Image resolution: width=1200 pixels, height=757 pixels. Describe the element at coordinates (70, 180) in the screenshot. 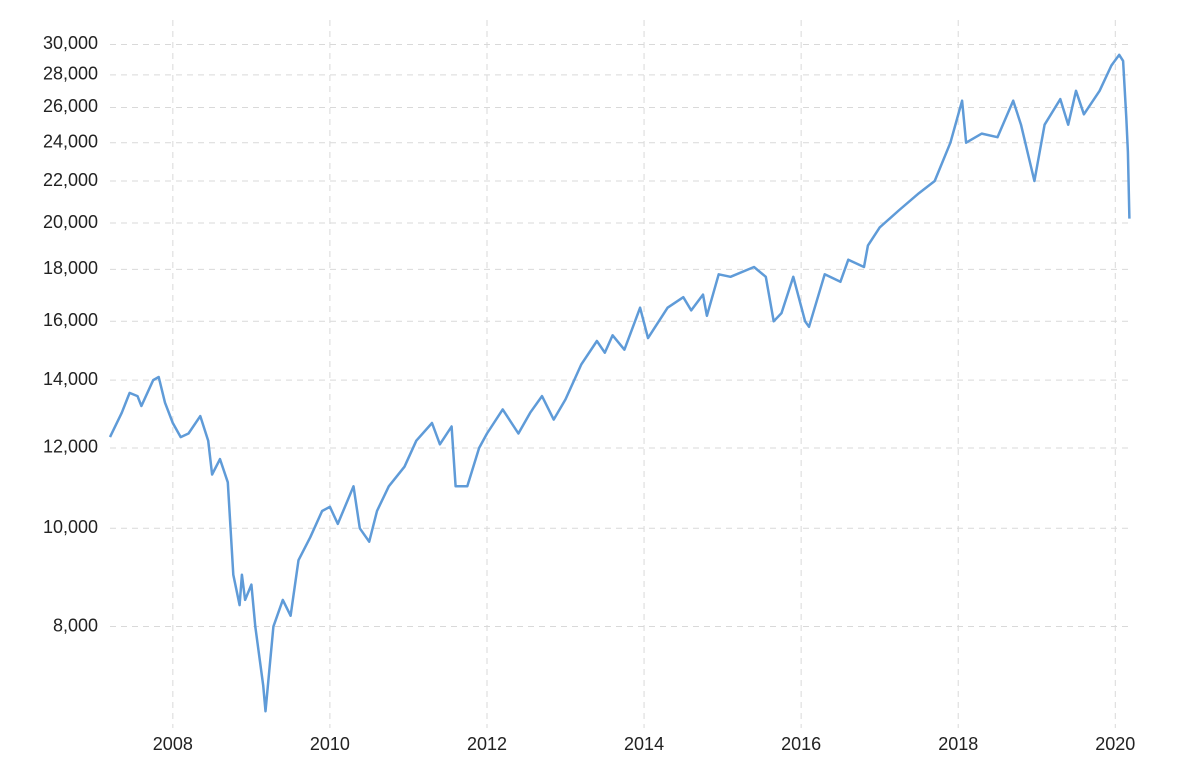

I see `y-tick-label: 22,000` at that location.